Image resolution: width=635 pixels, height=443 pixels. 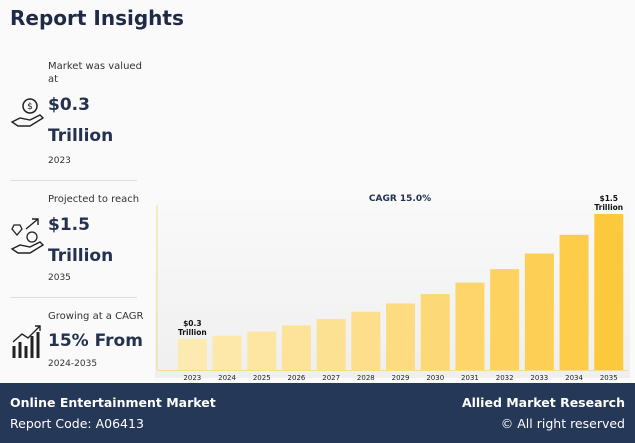 What do you see at coordinates (400, 199) in the screenshot?
I see `annotation: CAGR 15.0%` at bounding box center [400, 199].